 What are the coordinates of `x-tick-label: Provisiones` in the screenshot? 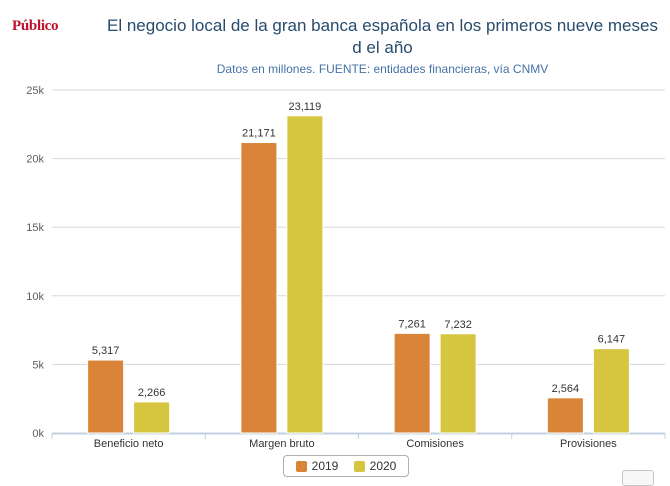 It's located at (588, 444).